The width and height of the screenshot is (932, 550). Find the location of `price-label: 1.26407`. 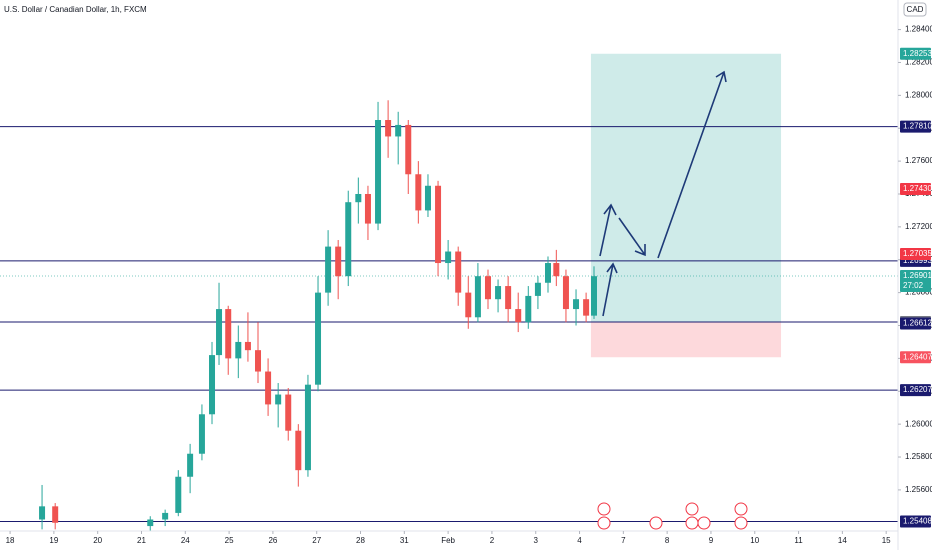

price-label: 1.26407 is located at coordinates (917, 356).